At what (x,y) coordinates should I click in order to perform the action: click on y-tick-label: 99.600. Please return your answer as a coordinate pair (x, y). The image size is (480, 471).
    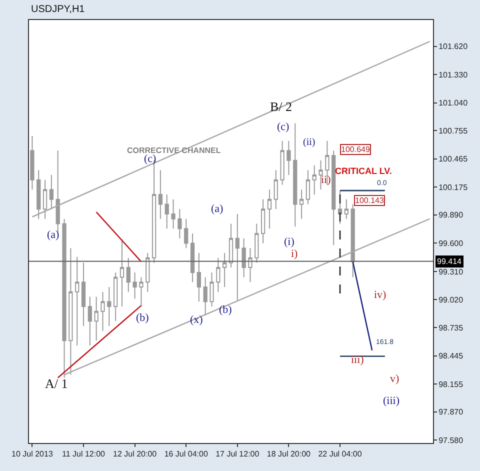
    Looking at the image, I should click on (451, 243).